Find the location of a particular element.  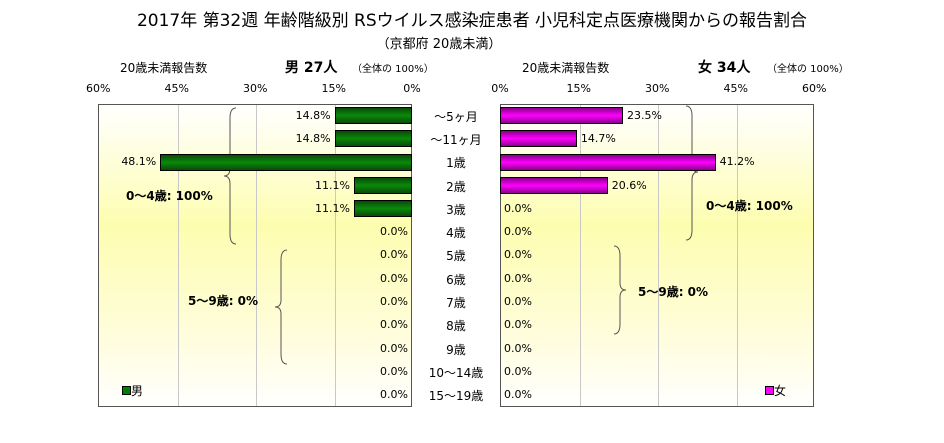

female-data-label: 41.2% is located at coordinates (737, 162).